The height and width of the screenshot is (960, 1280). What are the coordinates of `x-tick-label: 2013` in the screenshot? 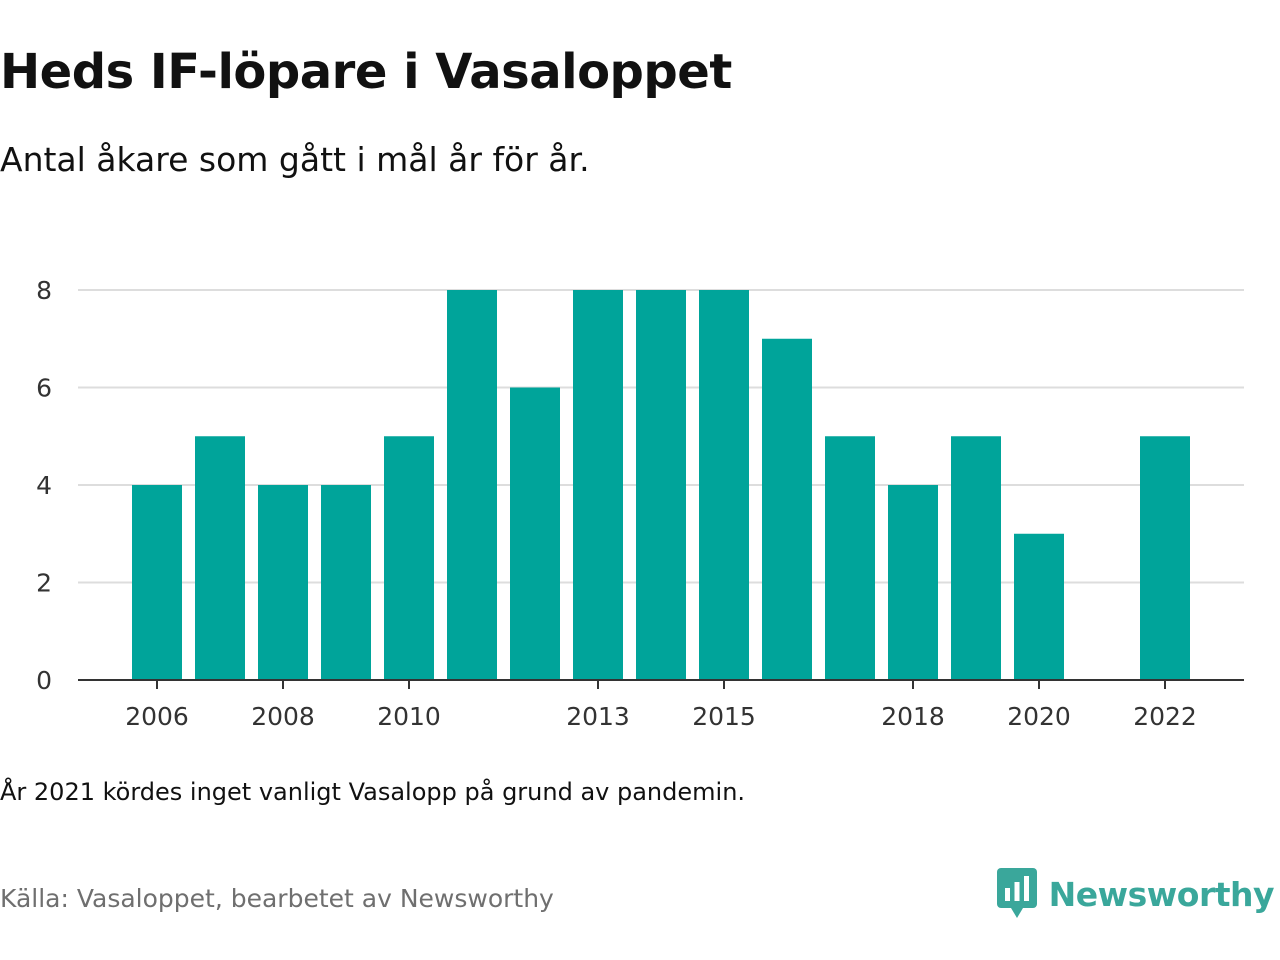 It's located at (598, 716).